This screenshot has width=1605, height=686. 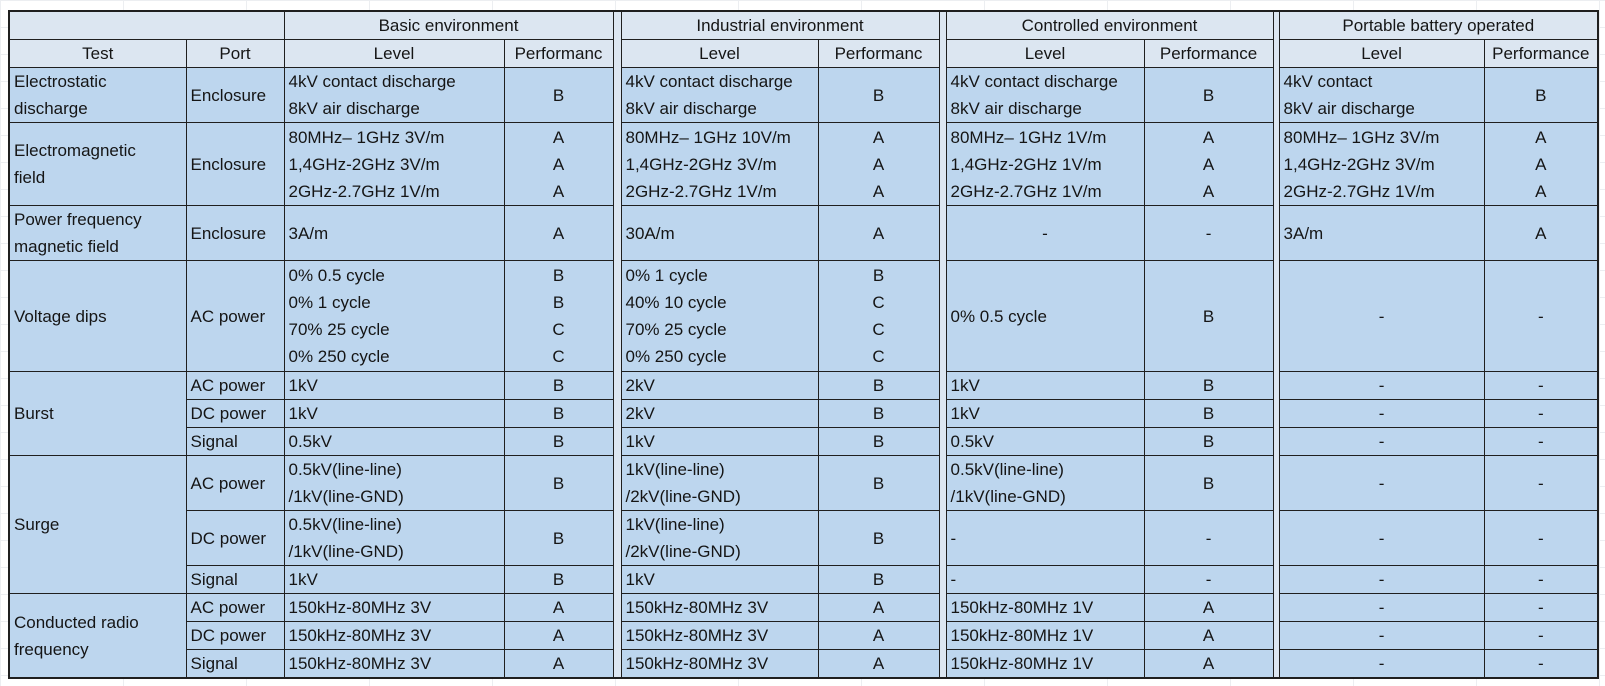 What do you see at coordinates (719, 635) in the screenshot?
I see `cell-crf-dc-industrial-level: 150kHz-80MHz 3V` at bounding box center [719, 635].